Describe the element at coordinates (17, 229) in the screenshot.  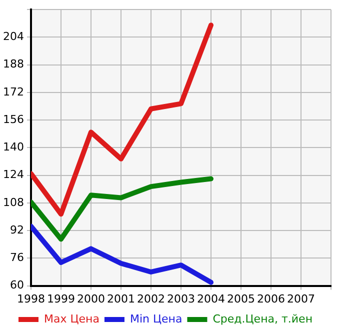
I see `y-tick-label: 92` at that location.